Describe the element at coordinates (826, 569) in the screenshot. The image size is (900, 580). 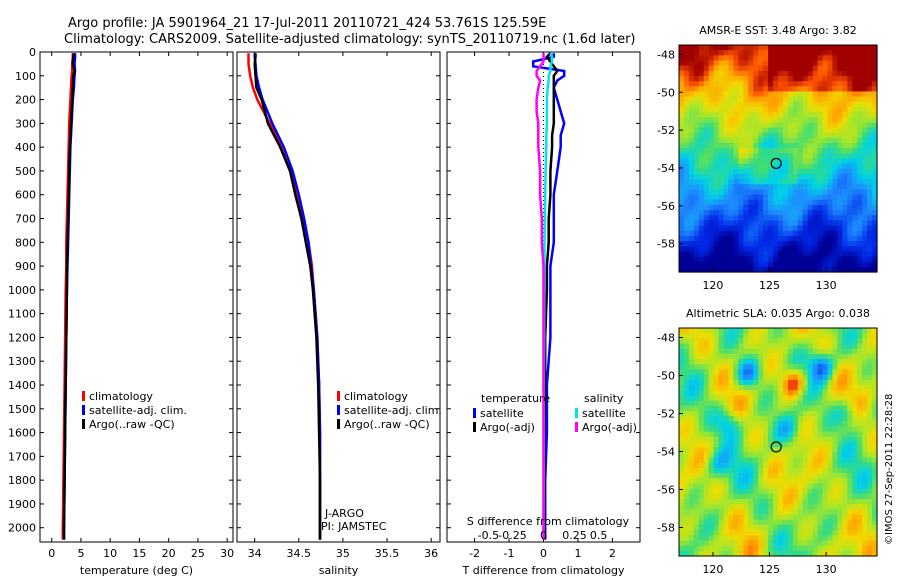
I see `x-tick-label: 130` at that location.